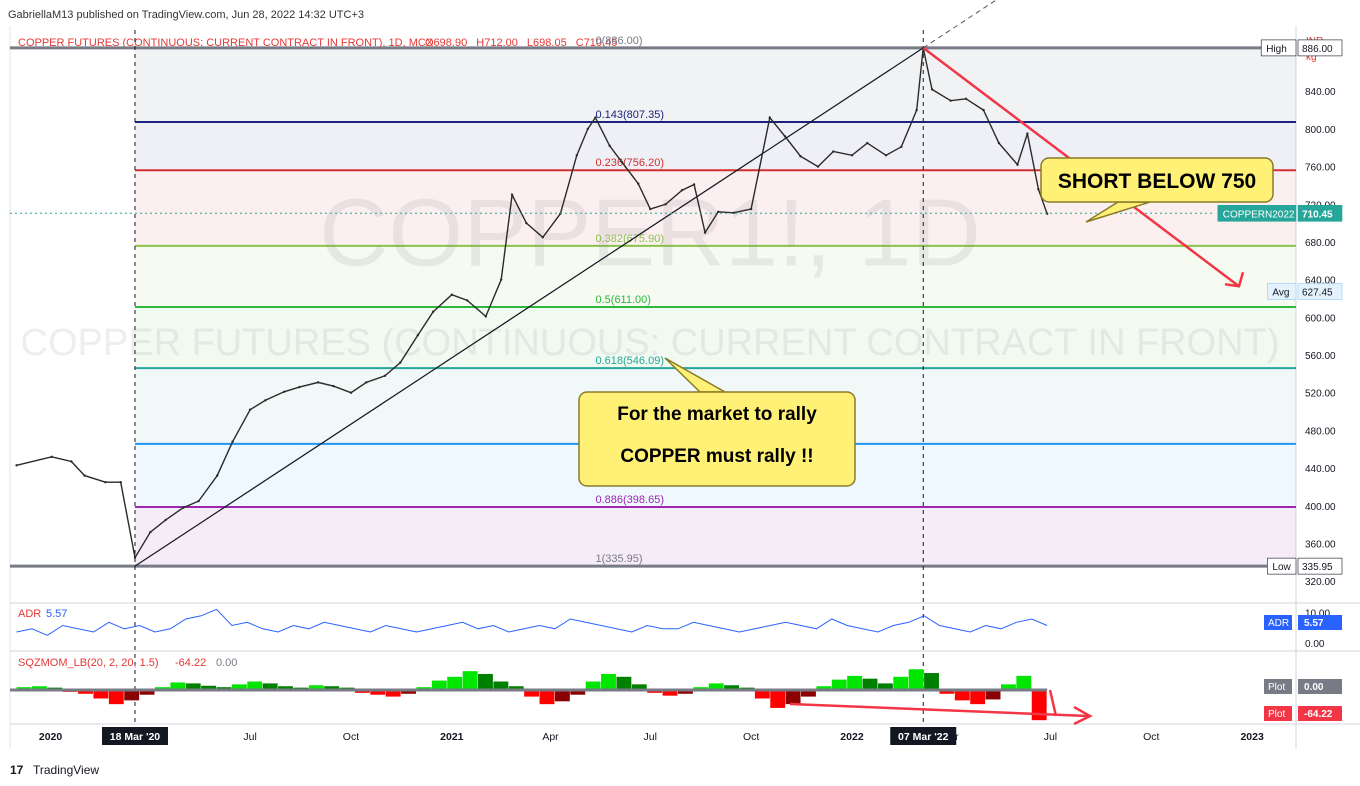 The width and height of the screenshot is (1360, 786). Describe the element at coordinates (852, 737) in the screenshot. I see `x-tick-label: 2022` at that location.